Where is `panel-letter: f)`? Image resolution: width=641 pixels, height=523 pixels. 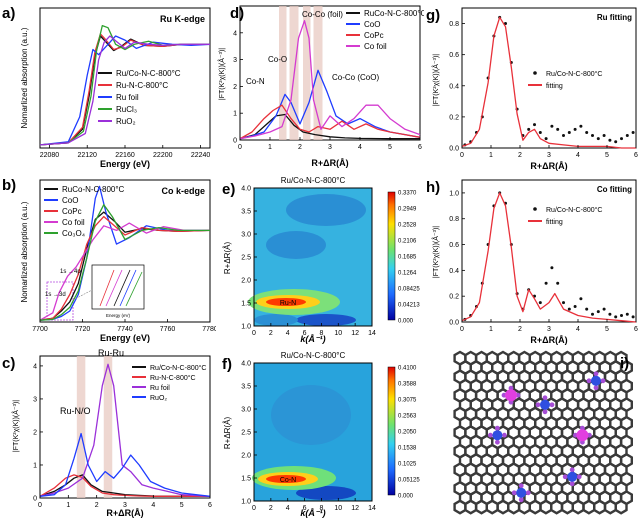
panel-letter: f) is located at coordinates (227, 364).